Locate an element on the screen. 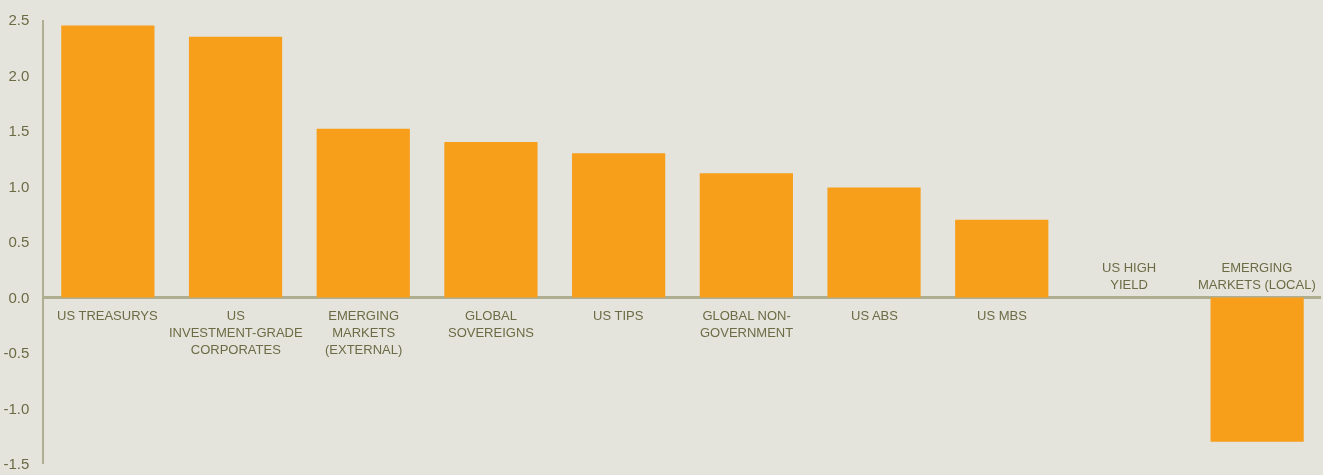 The height and width of the screenshot is (475, 1323). y-tick-label: 1.0 is located at coordinates (19, 186).